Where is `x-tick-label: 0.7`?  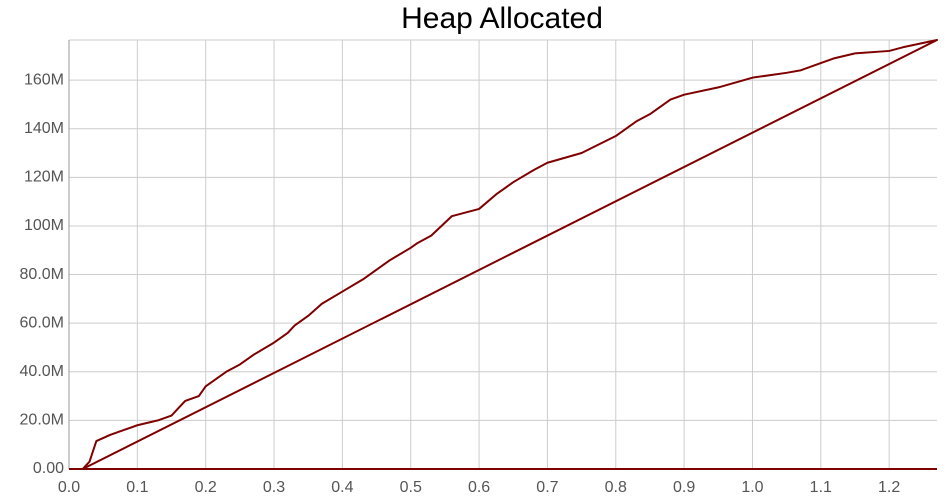
x-tick-label: 0.7 is located at coordinates (547, 487).